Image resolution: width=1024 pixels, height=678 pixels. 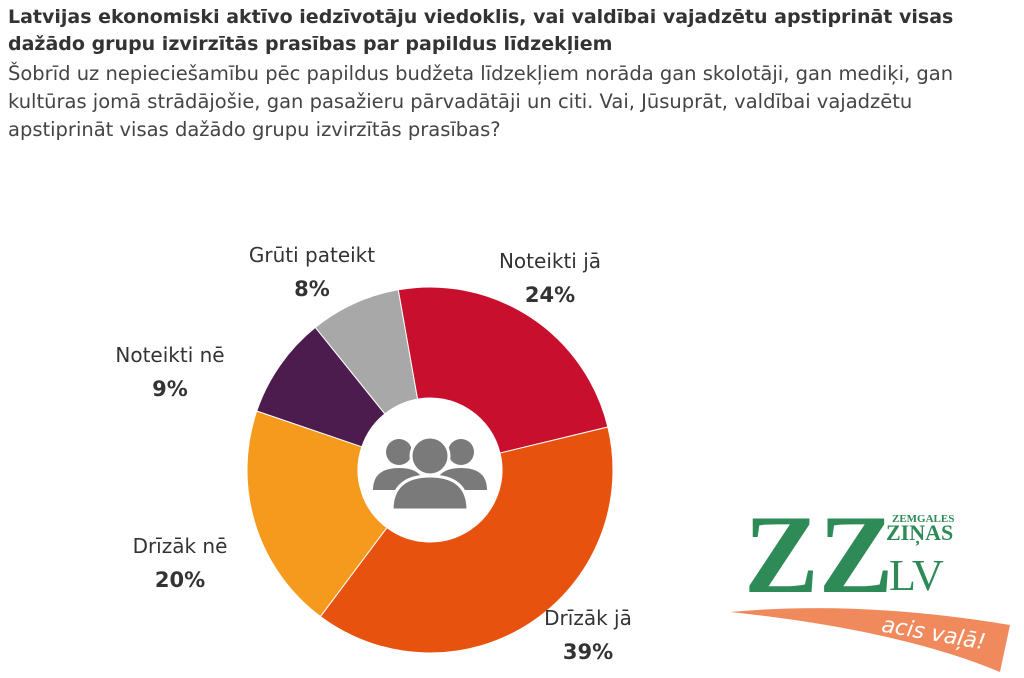 What do you see at coordinates (312, 289) in the screenshot?
I see `value-label: 8%` at bounding box center [312, 289].